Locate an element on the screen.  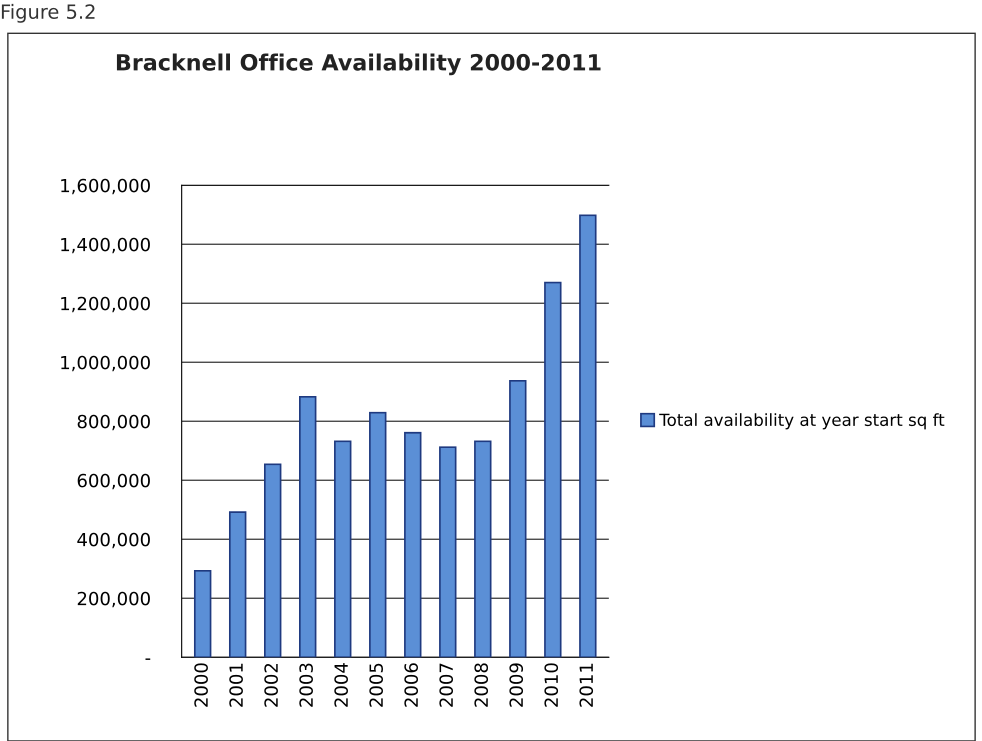
x-tick-label: 2005 is located at coordinates (376, 685).